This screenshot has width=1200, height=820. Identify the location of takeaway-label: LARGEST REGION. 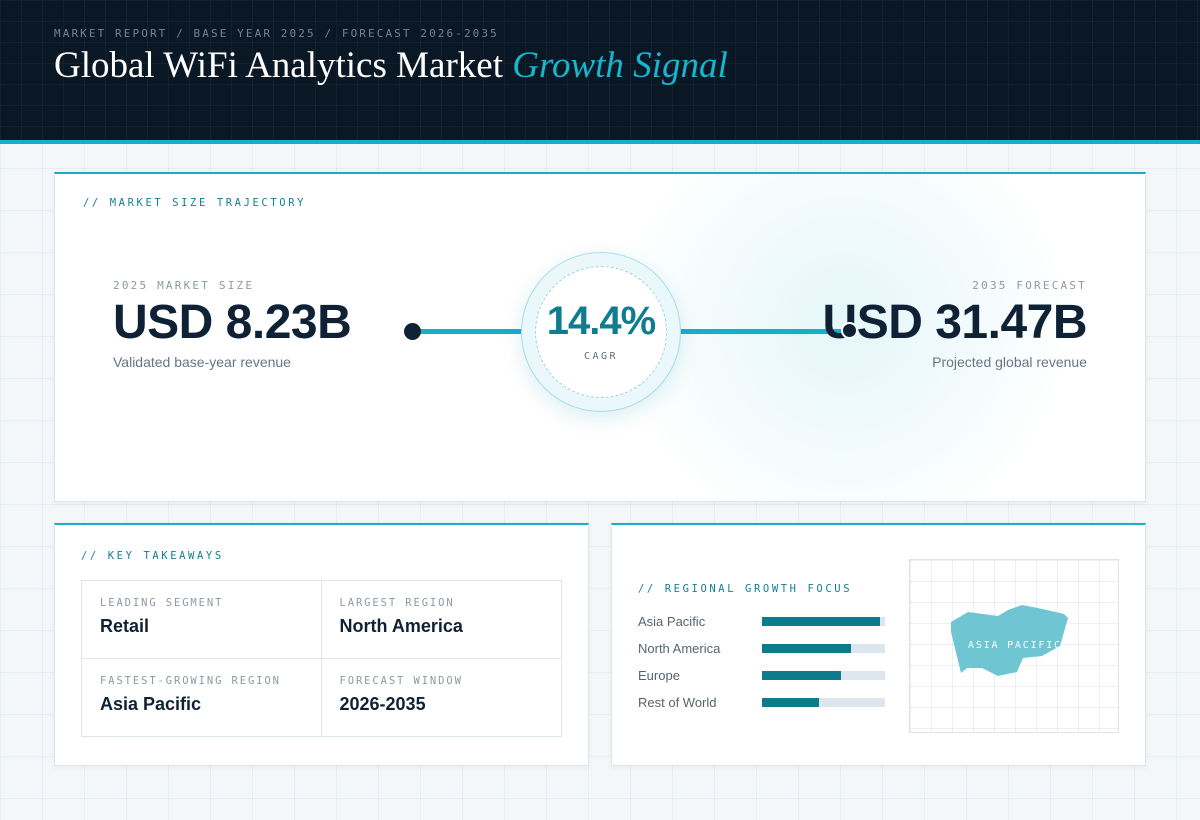
(397, 603).